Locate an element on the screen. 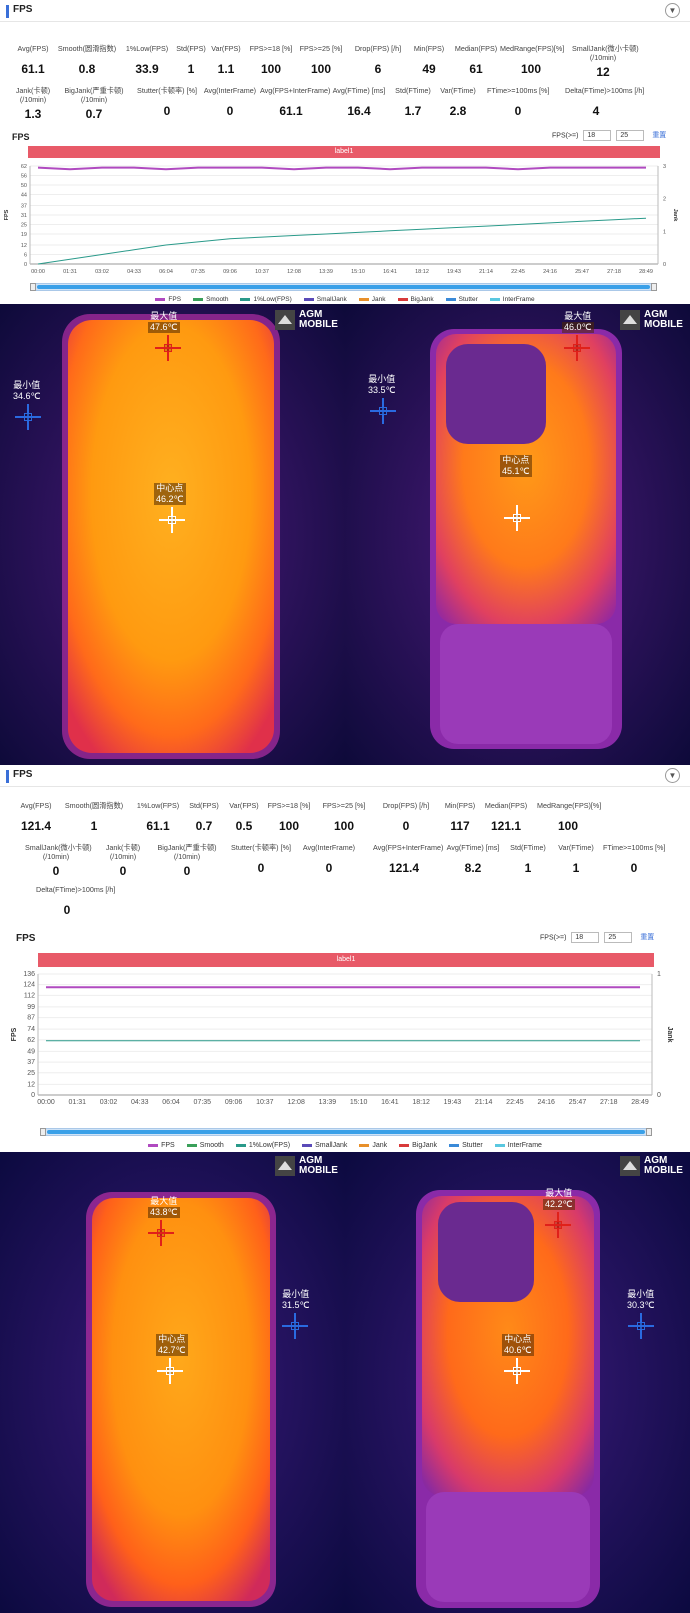 The width and height of the screenshot is (690, 1613). stat-label: Avg(FPS) is located at coordinates (33, 48).